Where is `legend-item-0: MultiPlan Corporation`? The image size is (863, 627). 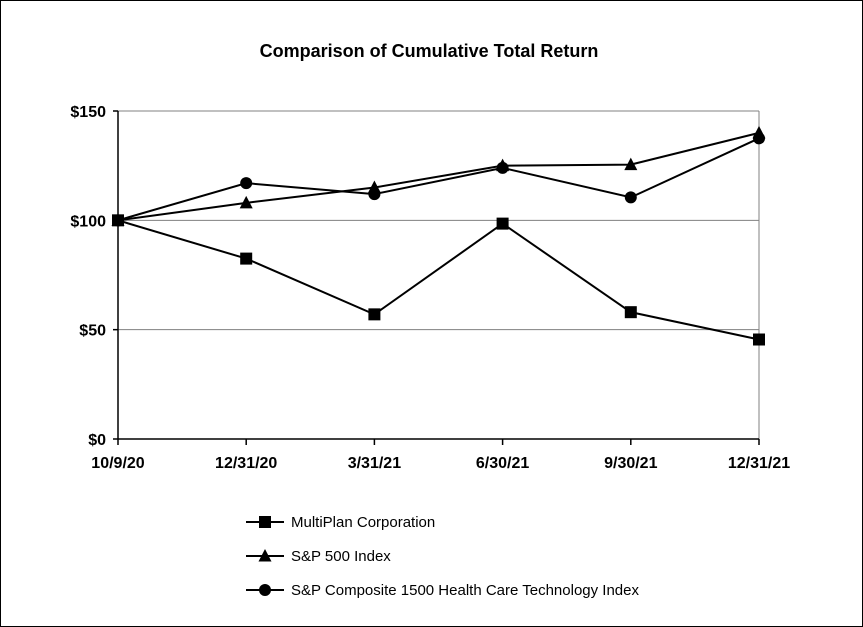
legend-item-0: MultiPlan Corporation is located at coordinates (340, 522).